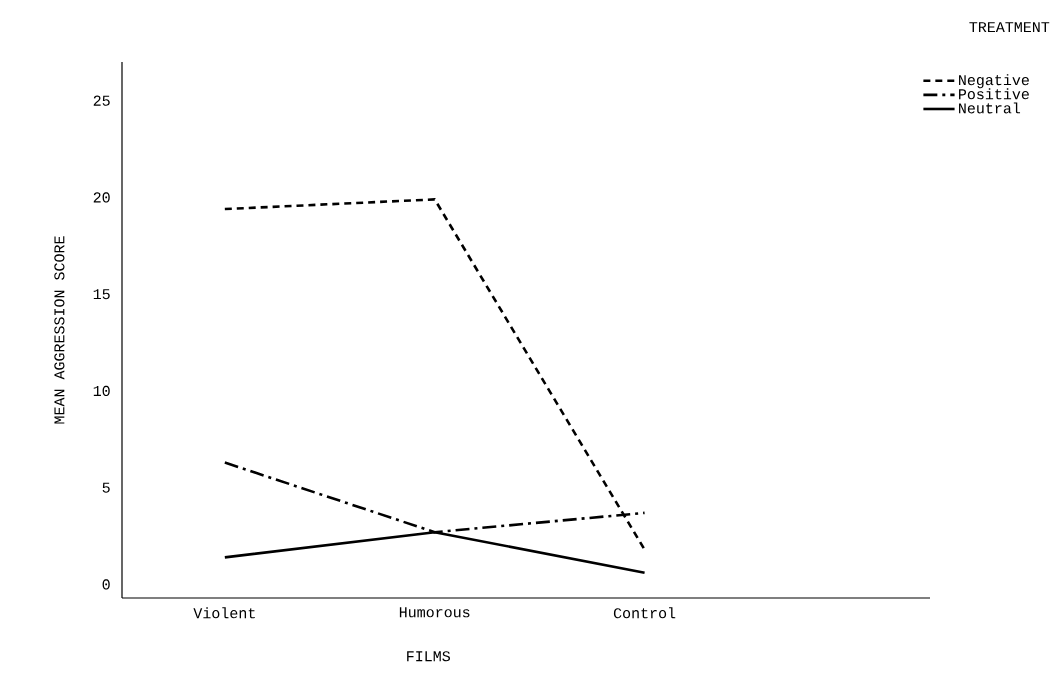  What do you see at coordinates (644, 613) in the screenshot?
I see `x-tick-label: Control` at bounding box center [644, 613].